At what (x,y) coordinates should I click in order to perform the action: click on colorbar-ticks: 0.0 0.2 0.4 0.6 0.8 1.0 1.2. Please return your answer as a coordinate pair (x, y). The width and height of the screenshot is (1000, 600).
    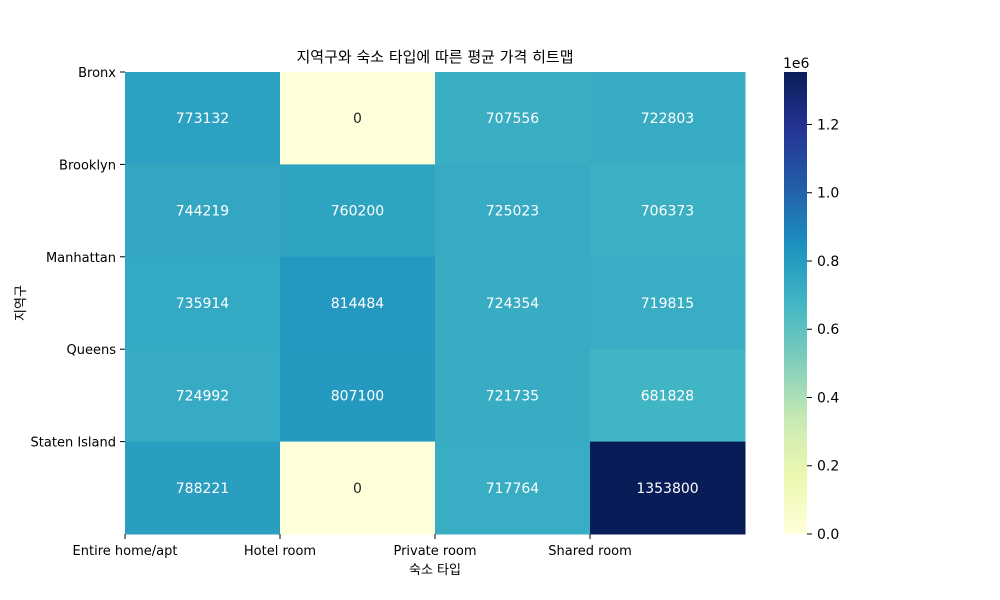
    Looking at the image, I should click on (823, 330).